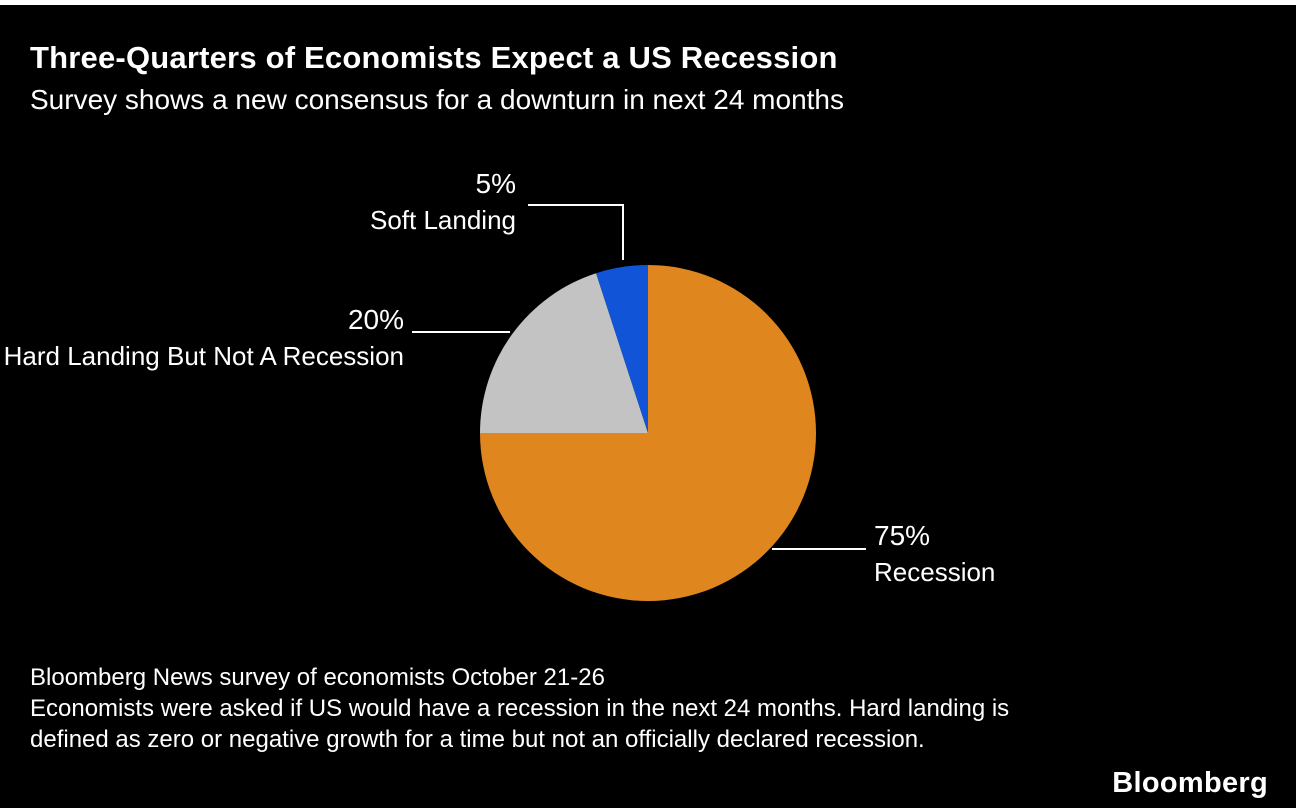 The height and width of the screenshot is (808, 1296). What do you see at coordinates (495, 183) in the screenshot?
I see `soft-landing-percent: 5%` at bounding box center [495, 183].